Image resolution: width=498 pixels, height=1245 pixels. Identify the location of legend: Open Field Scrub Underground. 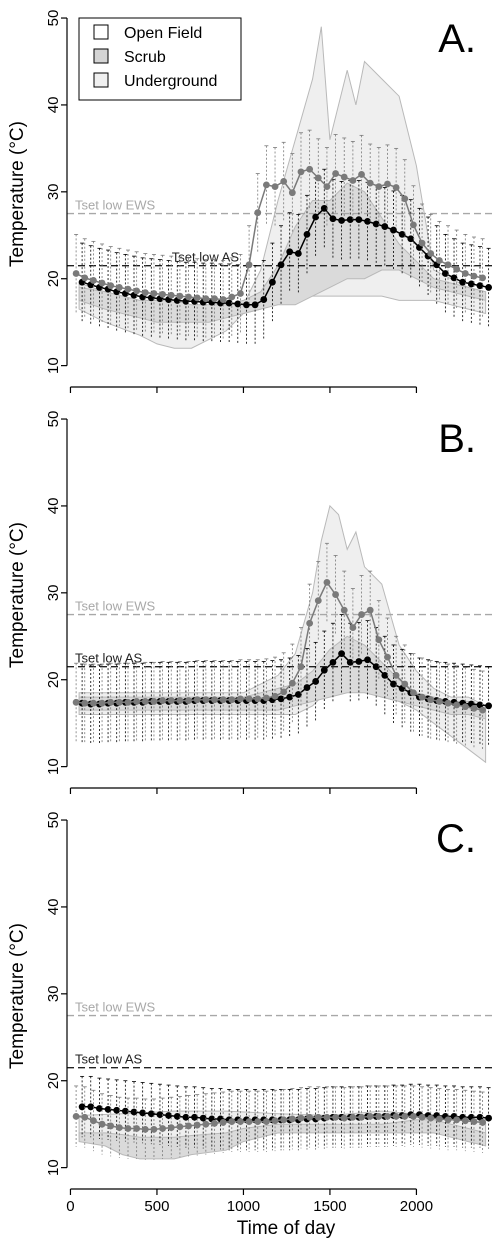
(160, 59).